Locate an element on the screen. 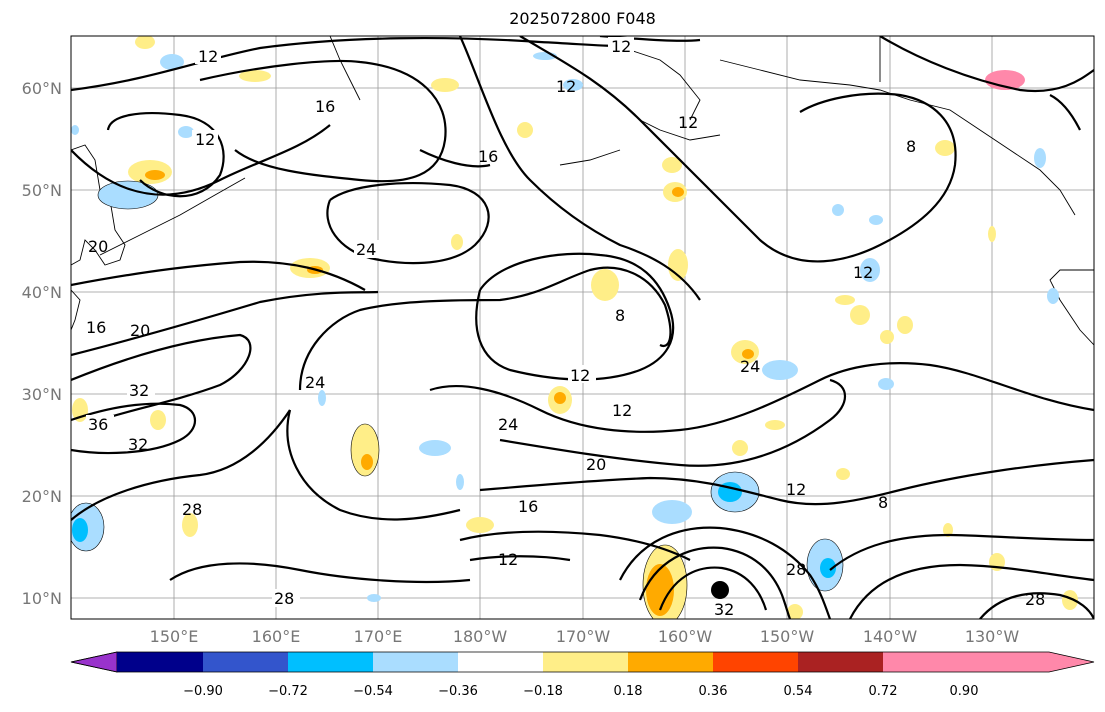 The width and height of the screenshot is (1105, 712). colorbar-extend-high is located at coordinates (1029, 662).